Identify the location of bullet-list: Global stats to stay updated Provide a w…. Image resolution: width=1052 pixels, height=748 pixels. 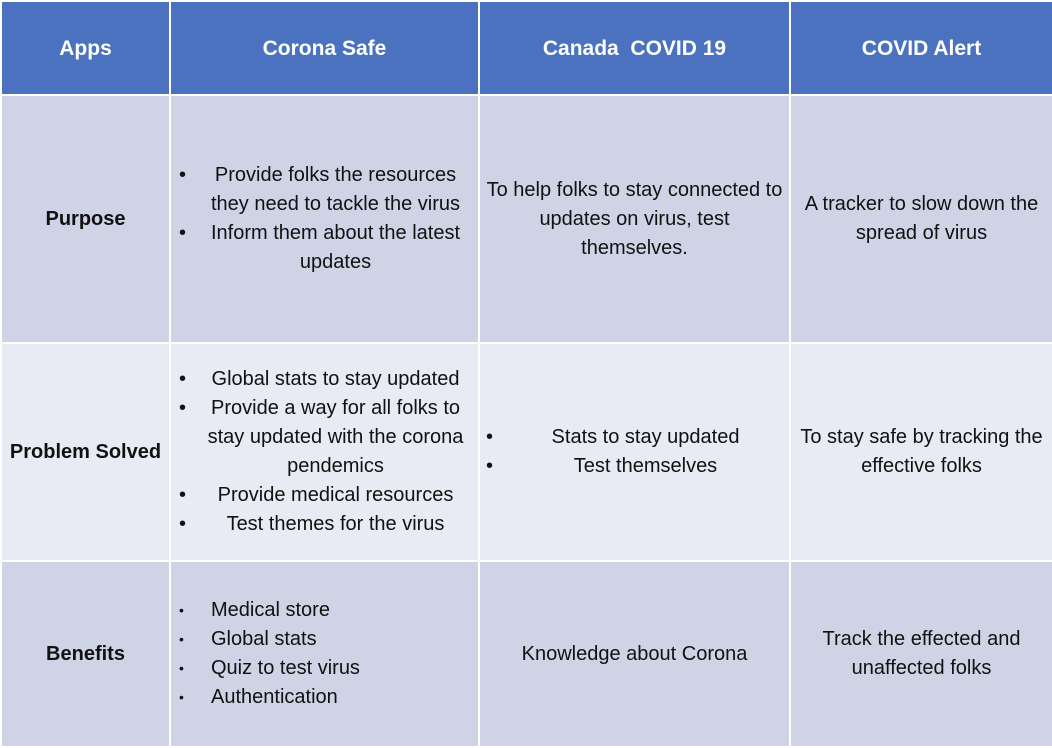
(324, 452).